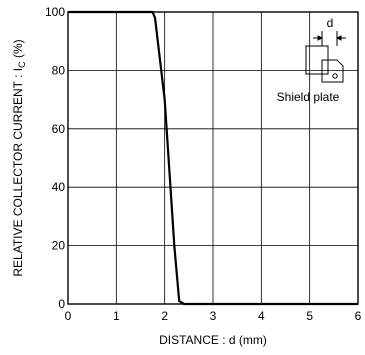 The image size is (365, 355). I want to click on y-tick-label: 100, so click(55, 12).